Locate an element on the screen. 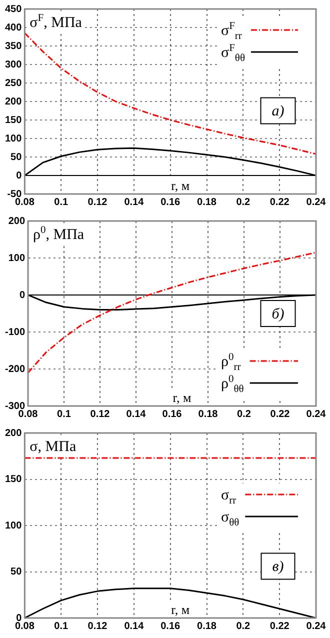  y-tick-label: 450 is located at coordinates (13, 9).